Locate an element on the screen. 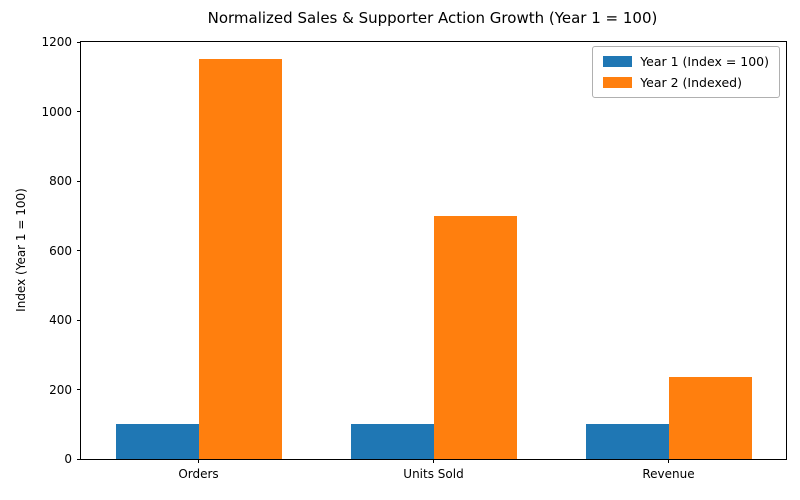 The height and width of the screenshot is (500, 800). legend-item: Year 2 (Indexed) is located at coordinates (686, 82).